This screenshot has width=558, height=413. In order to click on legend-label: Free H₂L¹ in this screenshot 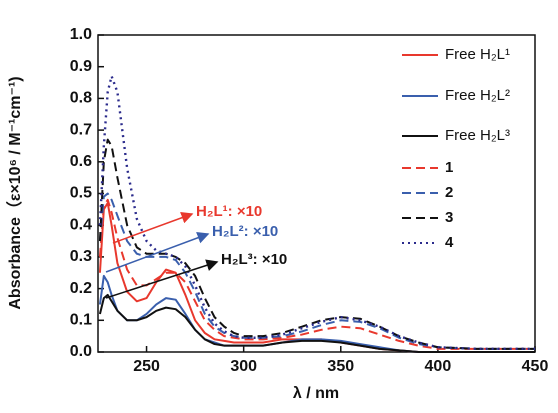, I will do `click(477, 54)`.